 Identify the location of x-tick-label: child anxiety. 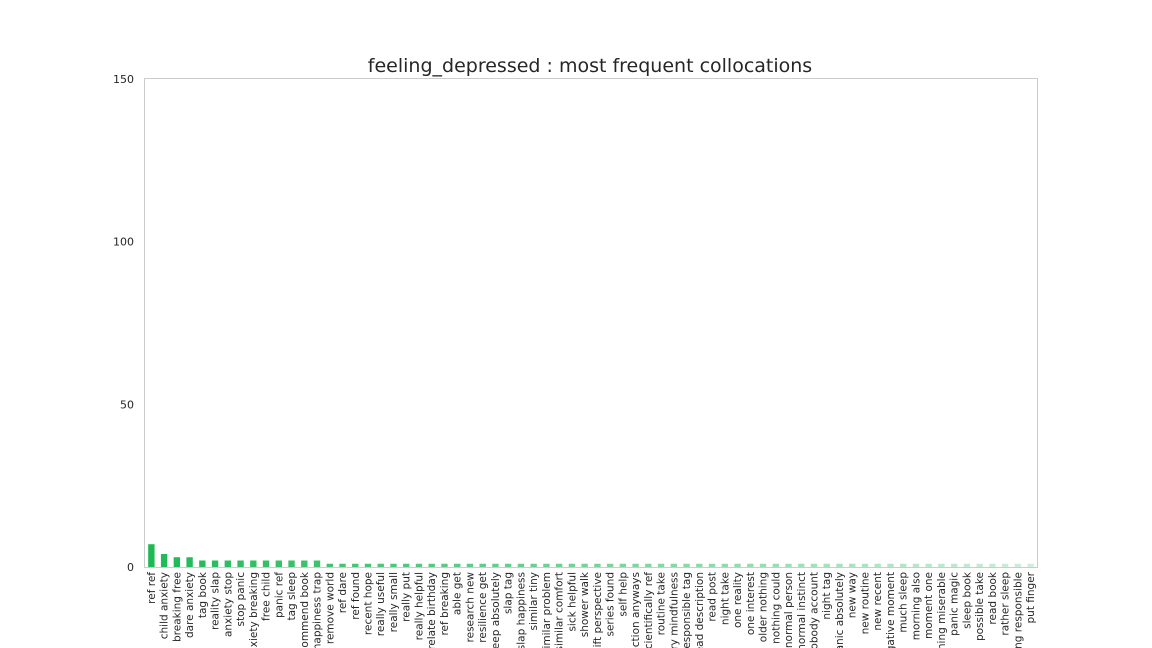
(165, 605).